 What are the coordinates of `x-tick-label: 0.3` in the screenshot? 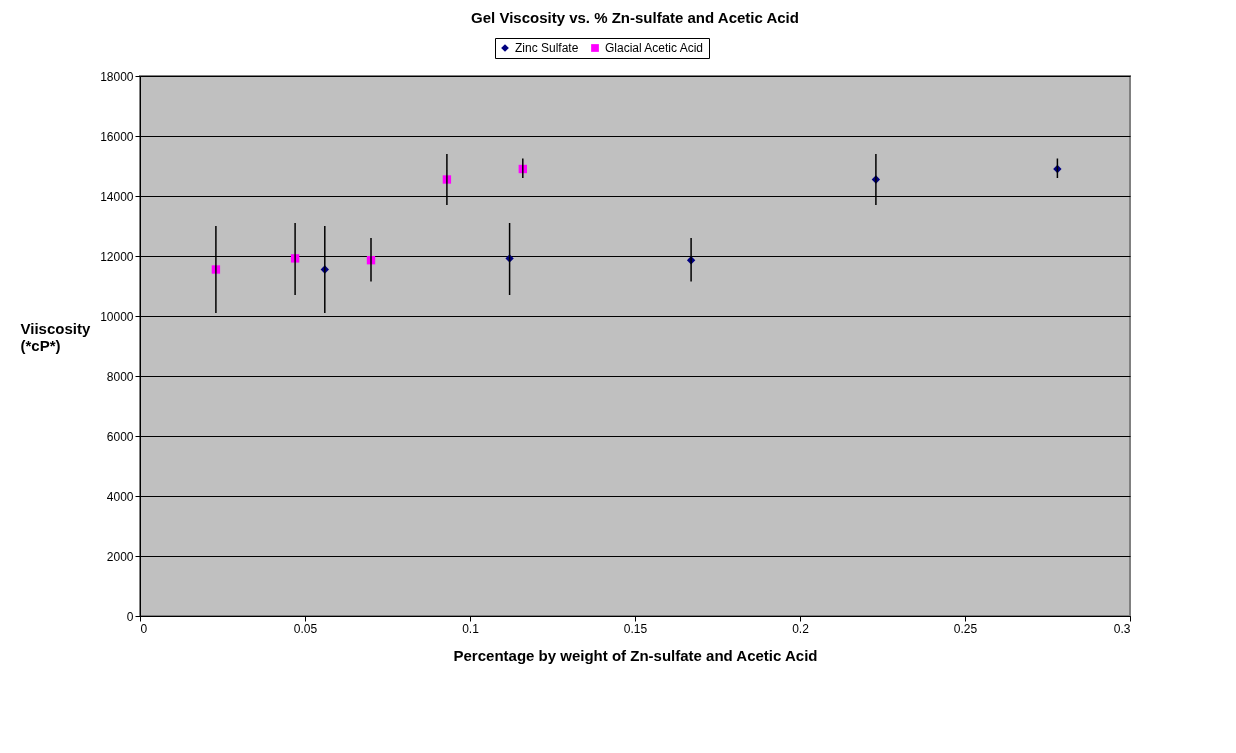 It's located at (1122, 628).